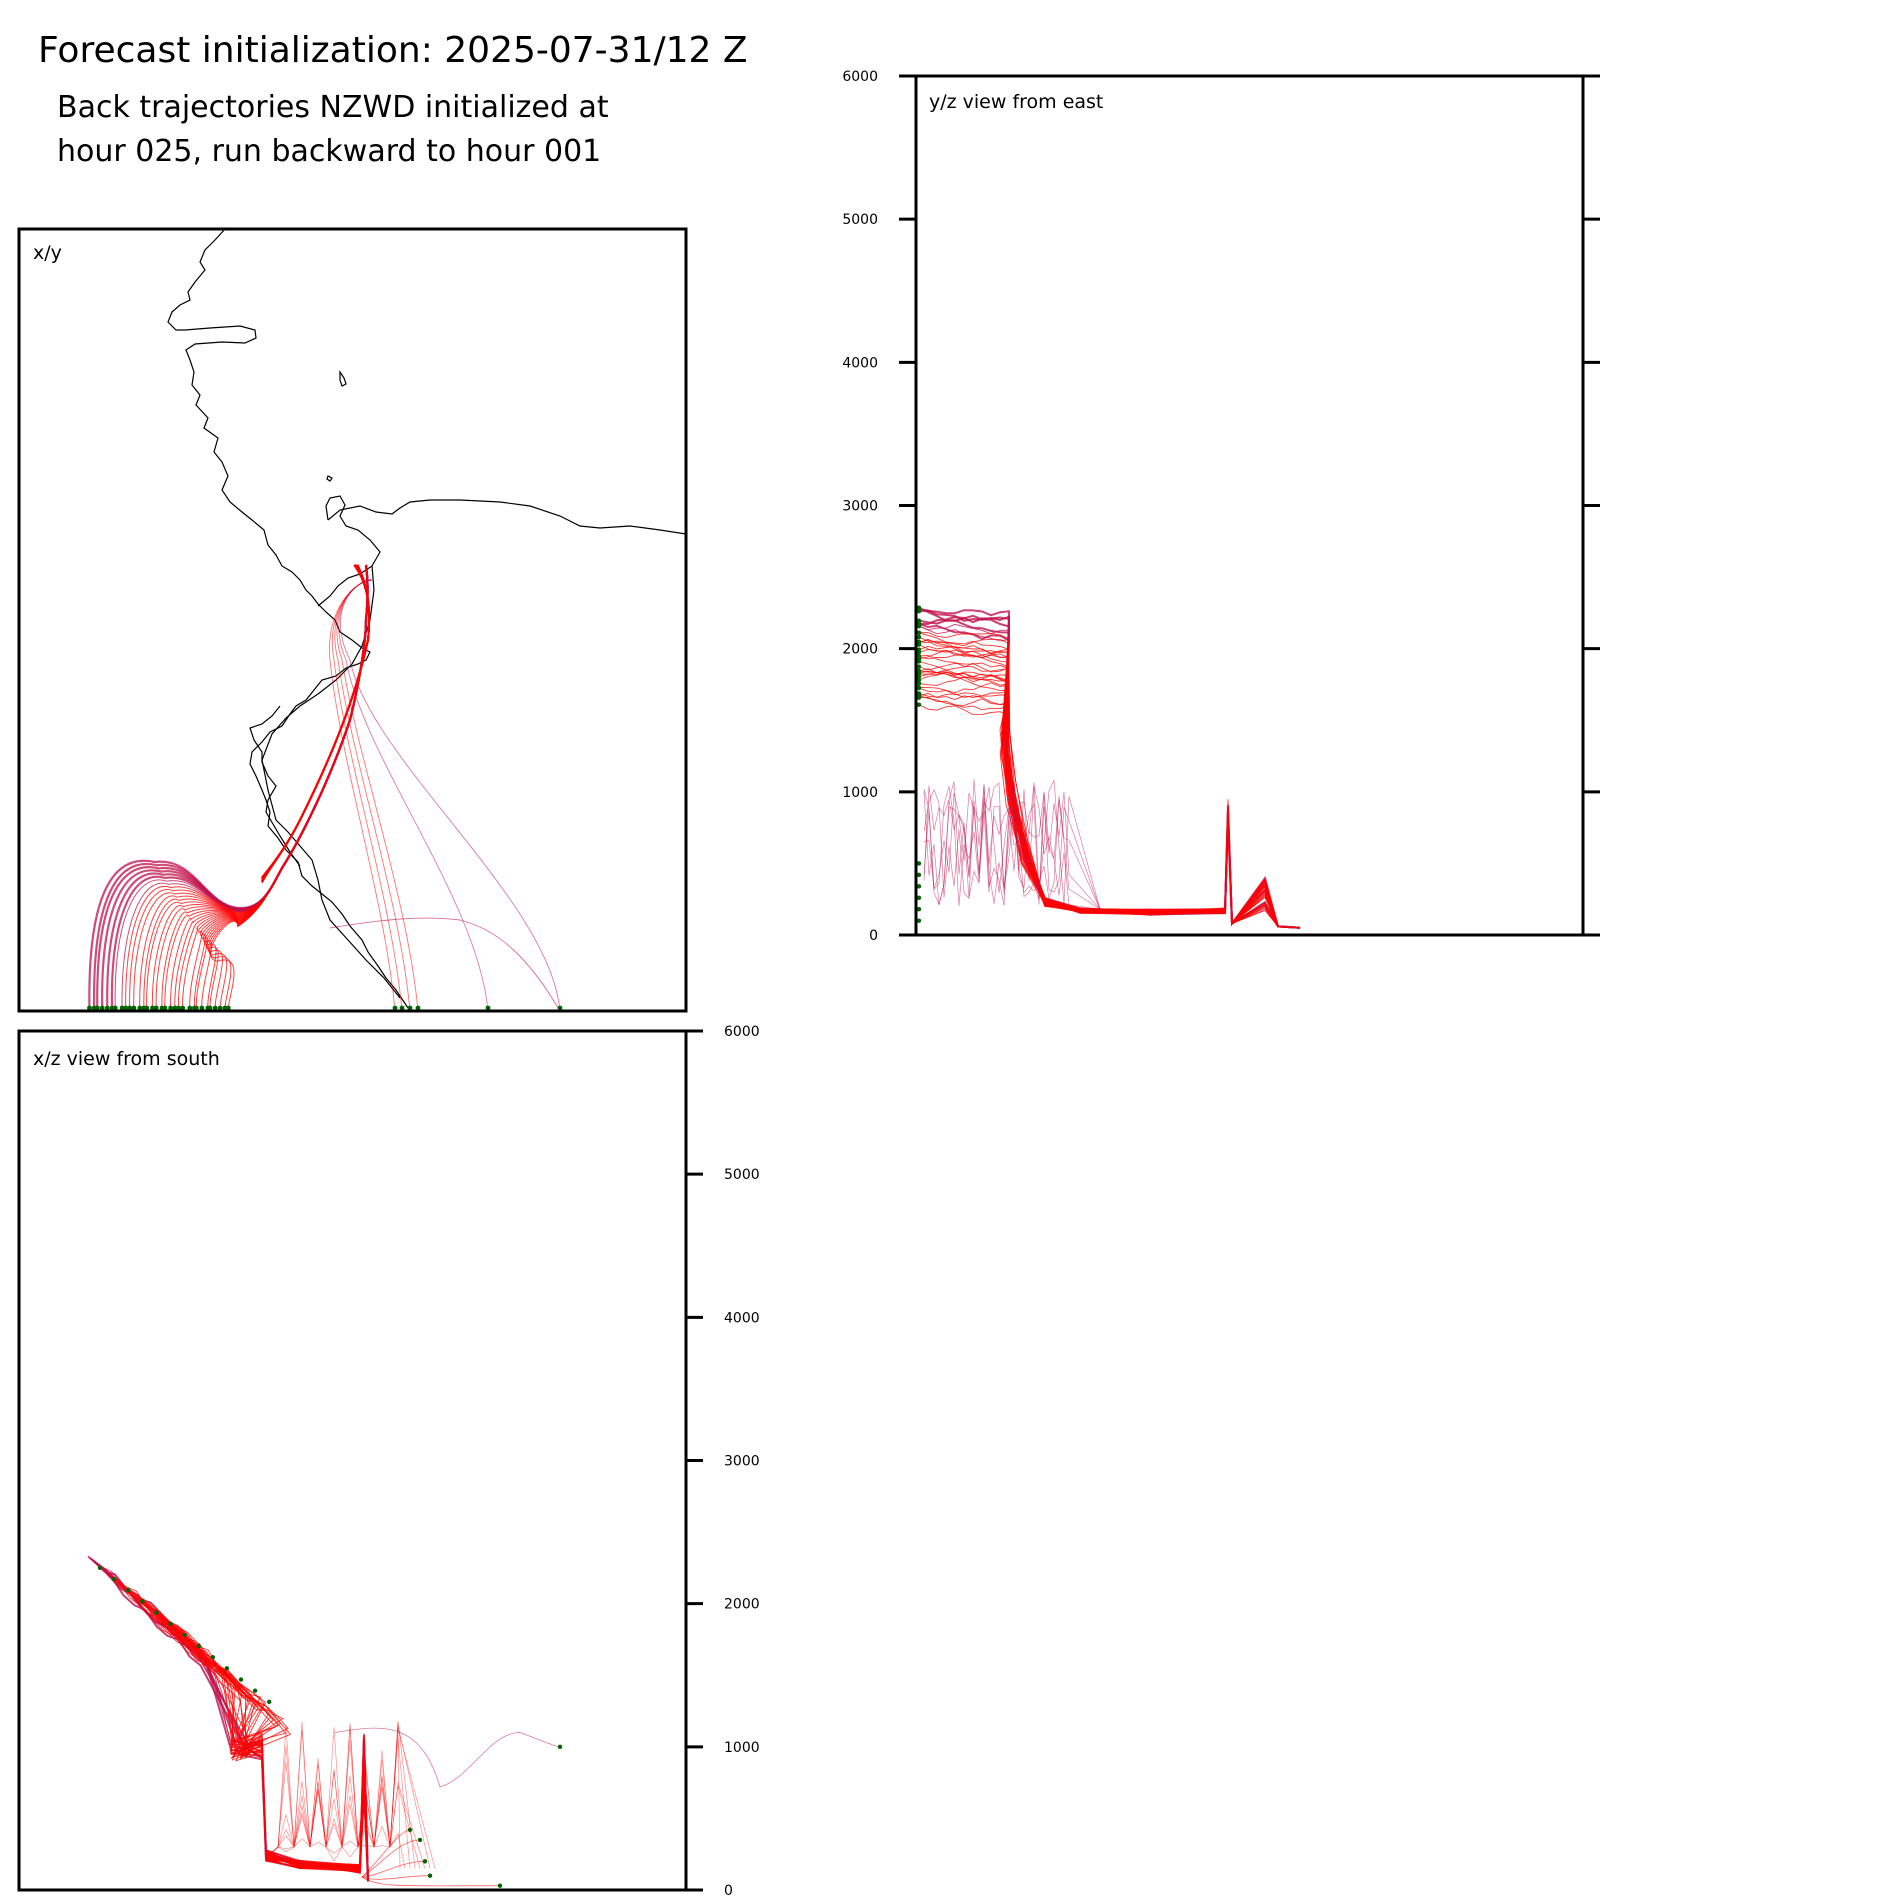 This screenshot has height=1900, width=1900. I want to click on figure-subtitle-line2: hour 025, run backward to hour 001, so click(329, 151).